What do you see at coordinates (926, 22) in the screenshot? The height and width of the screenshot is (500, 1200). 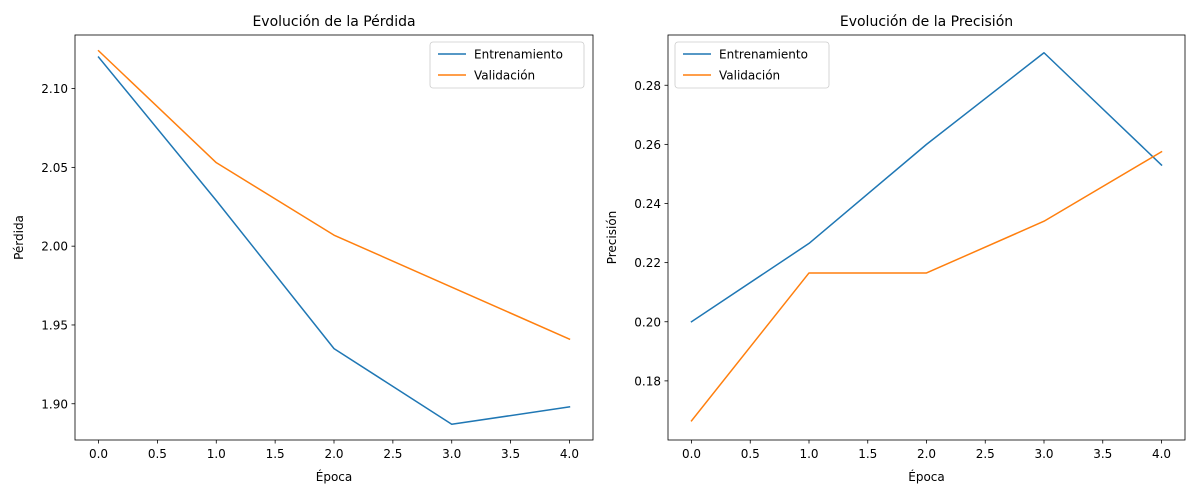 I see `chart-title: Evolución de la Precisión` at bounding box center [926, 22].